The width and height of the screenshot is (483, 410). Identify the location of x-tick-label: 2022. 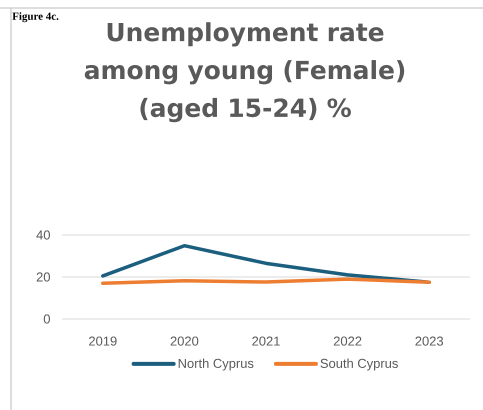
(348, 341).